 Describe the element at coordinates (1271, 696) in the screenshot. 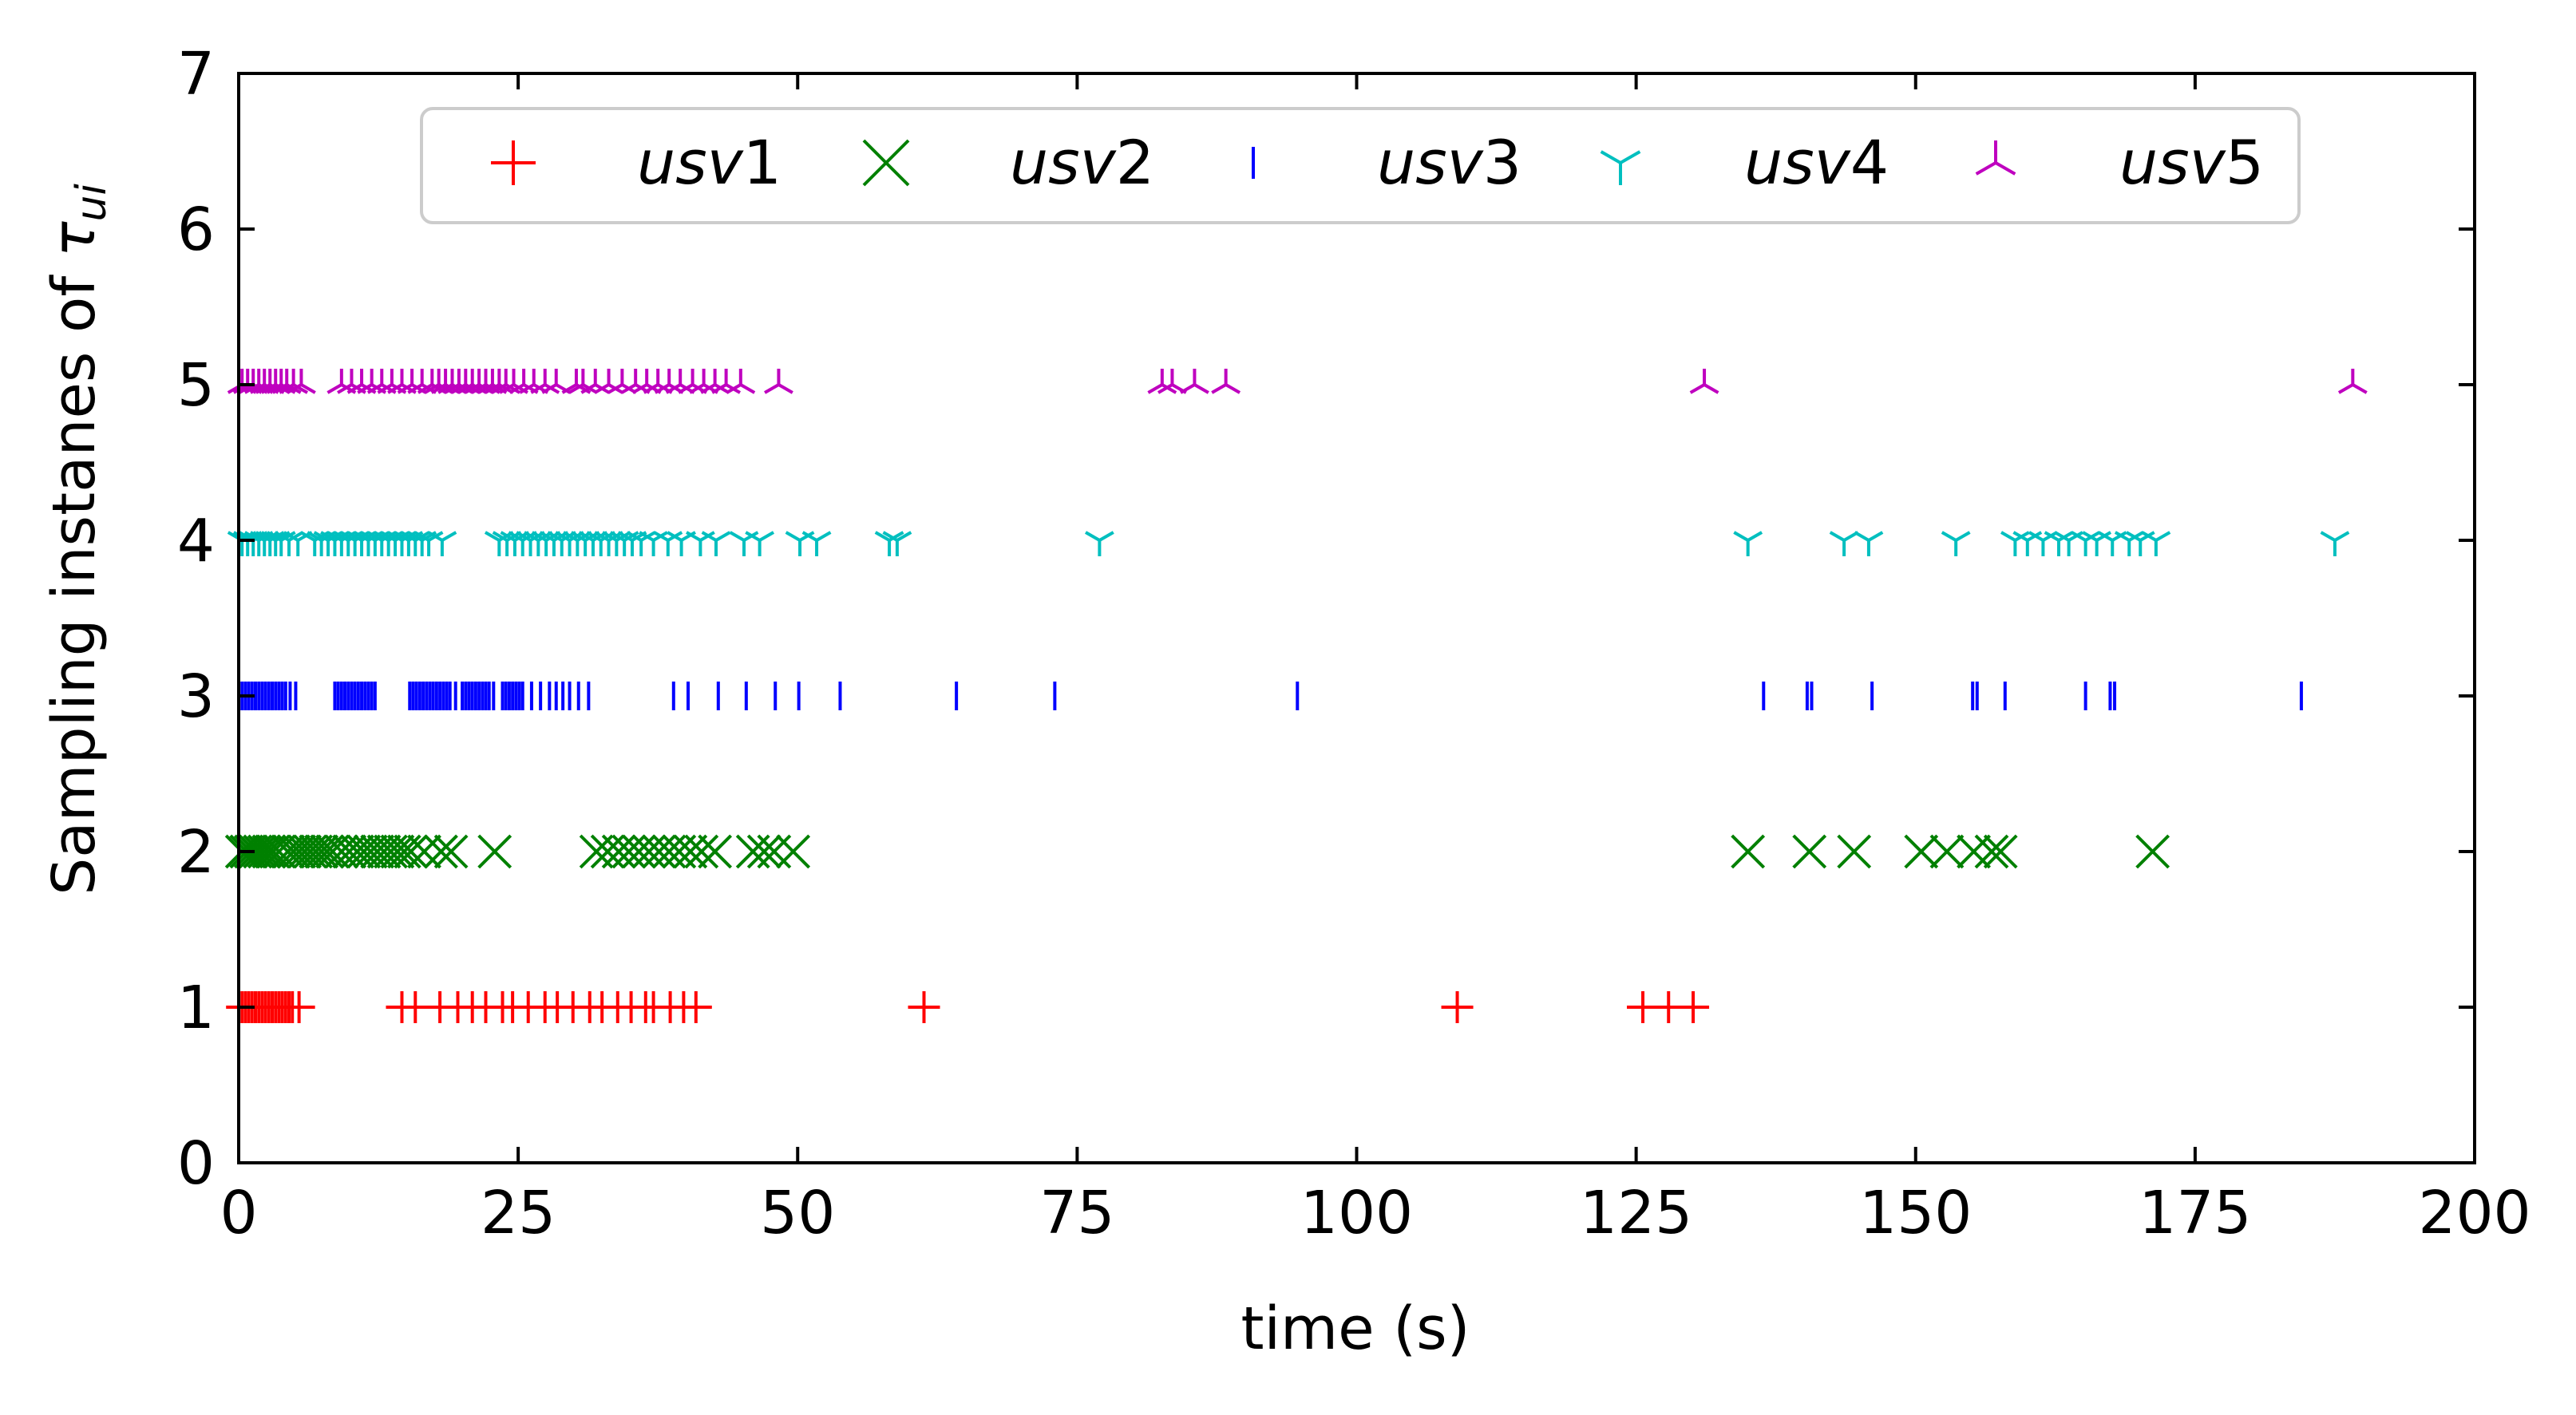

I see `series-usv3` at that location.